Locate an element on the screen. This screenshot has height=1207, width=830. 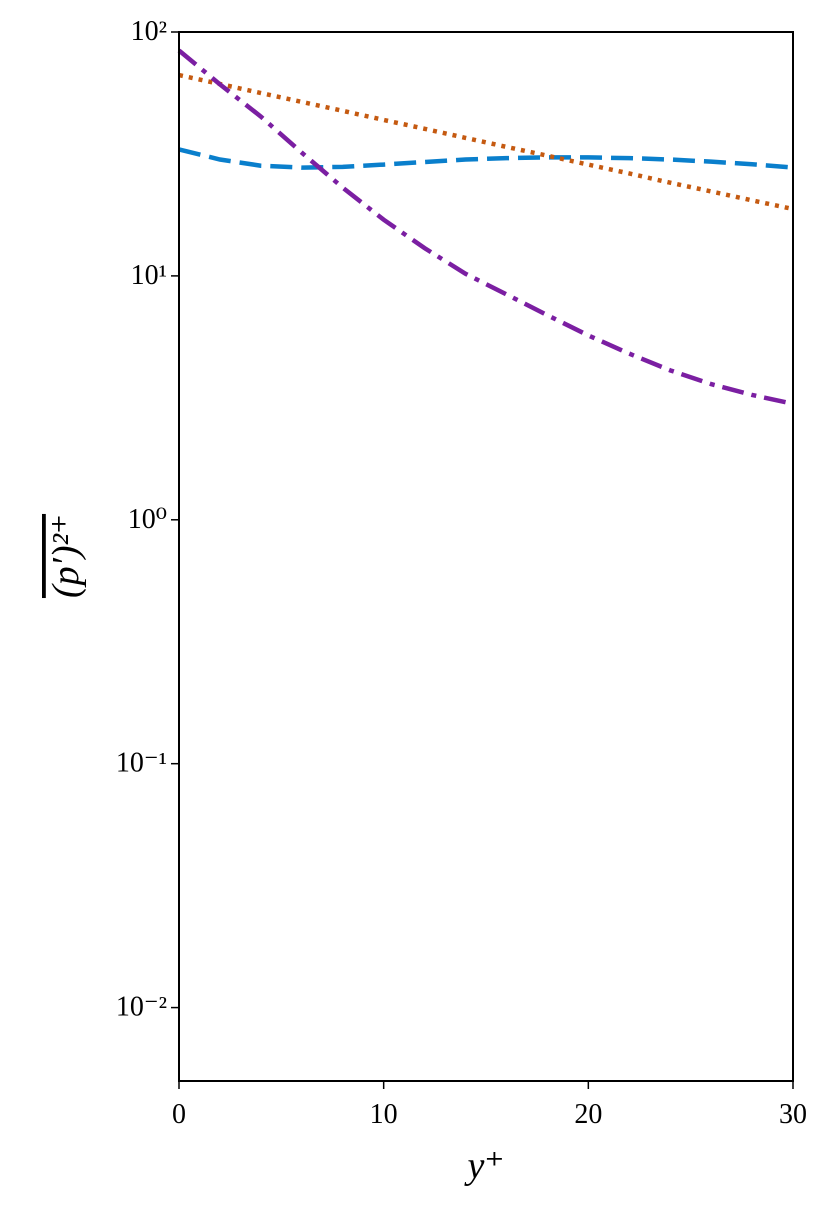
y-tick-label: 10⁻² is located at coordinates (141, 1007).